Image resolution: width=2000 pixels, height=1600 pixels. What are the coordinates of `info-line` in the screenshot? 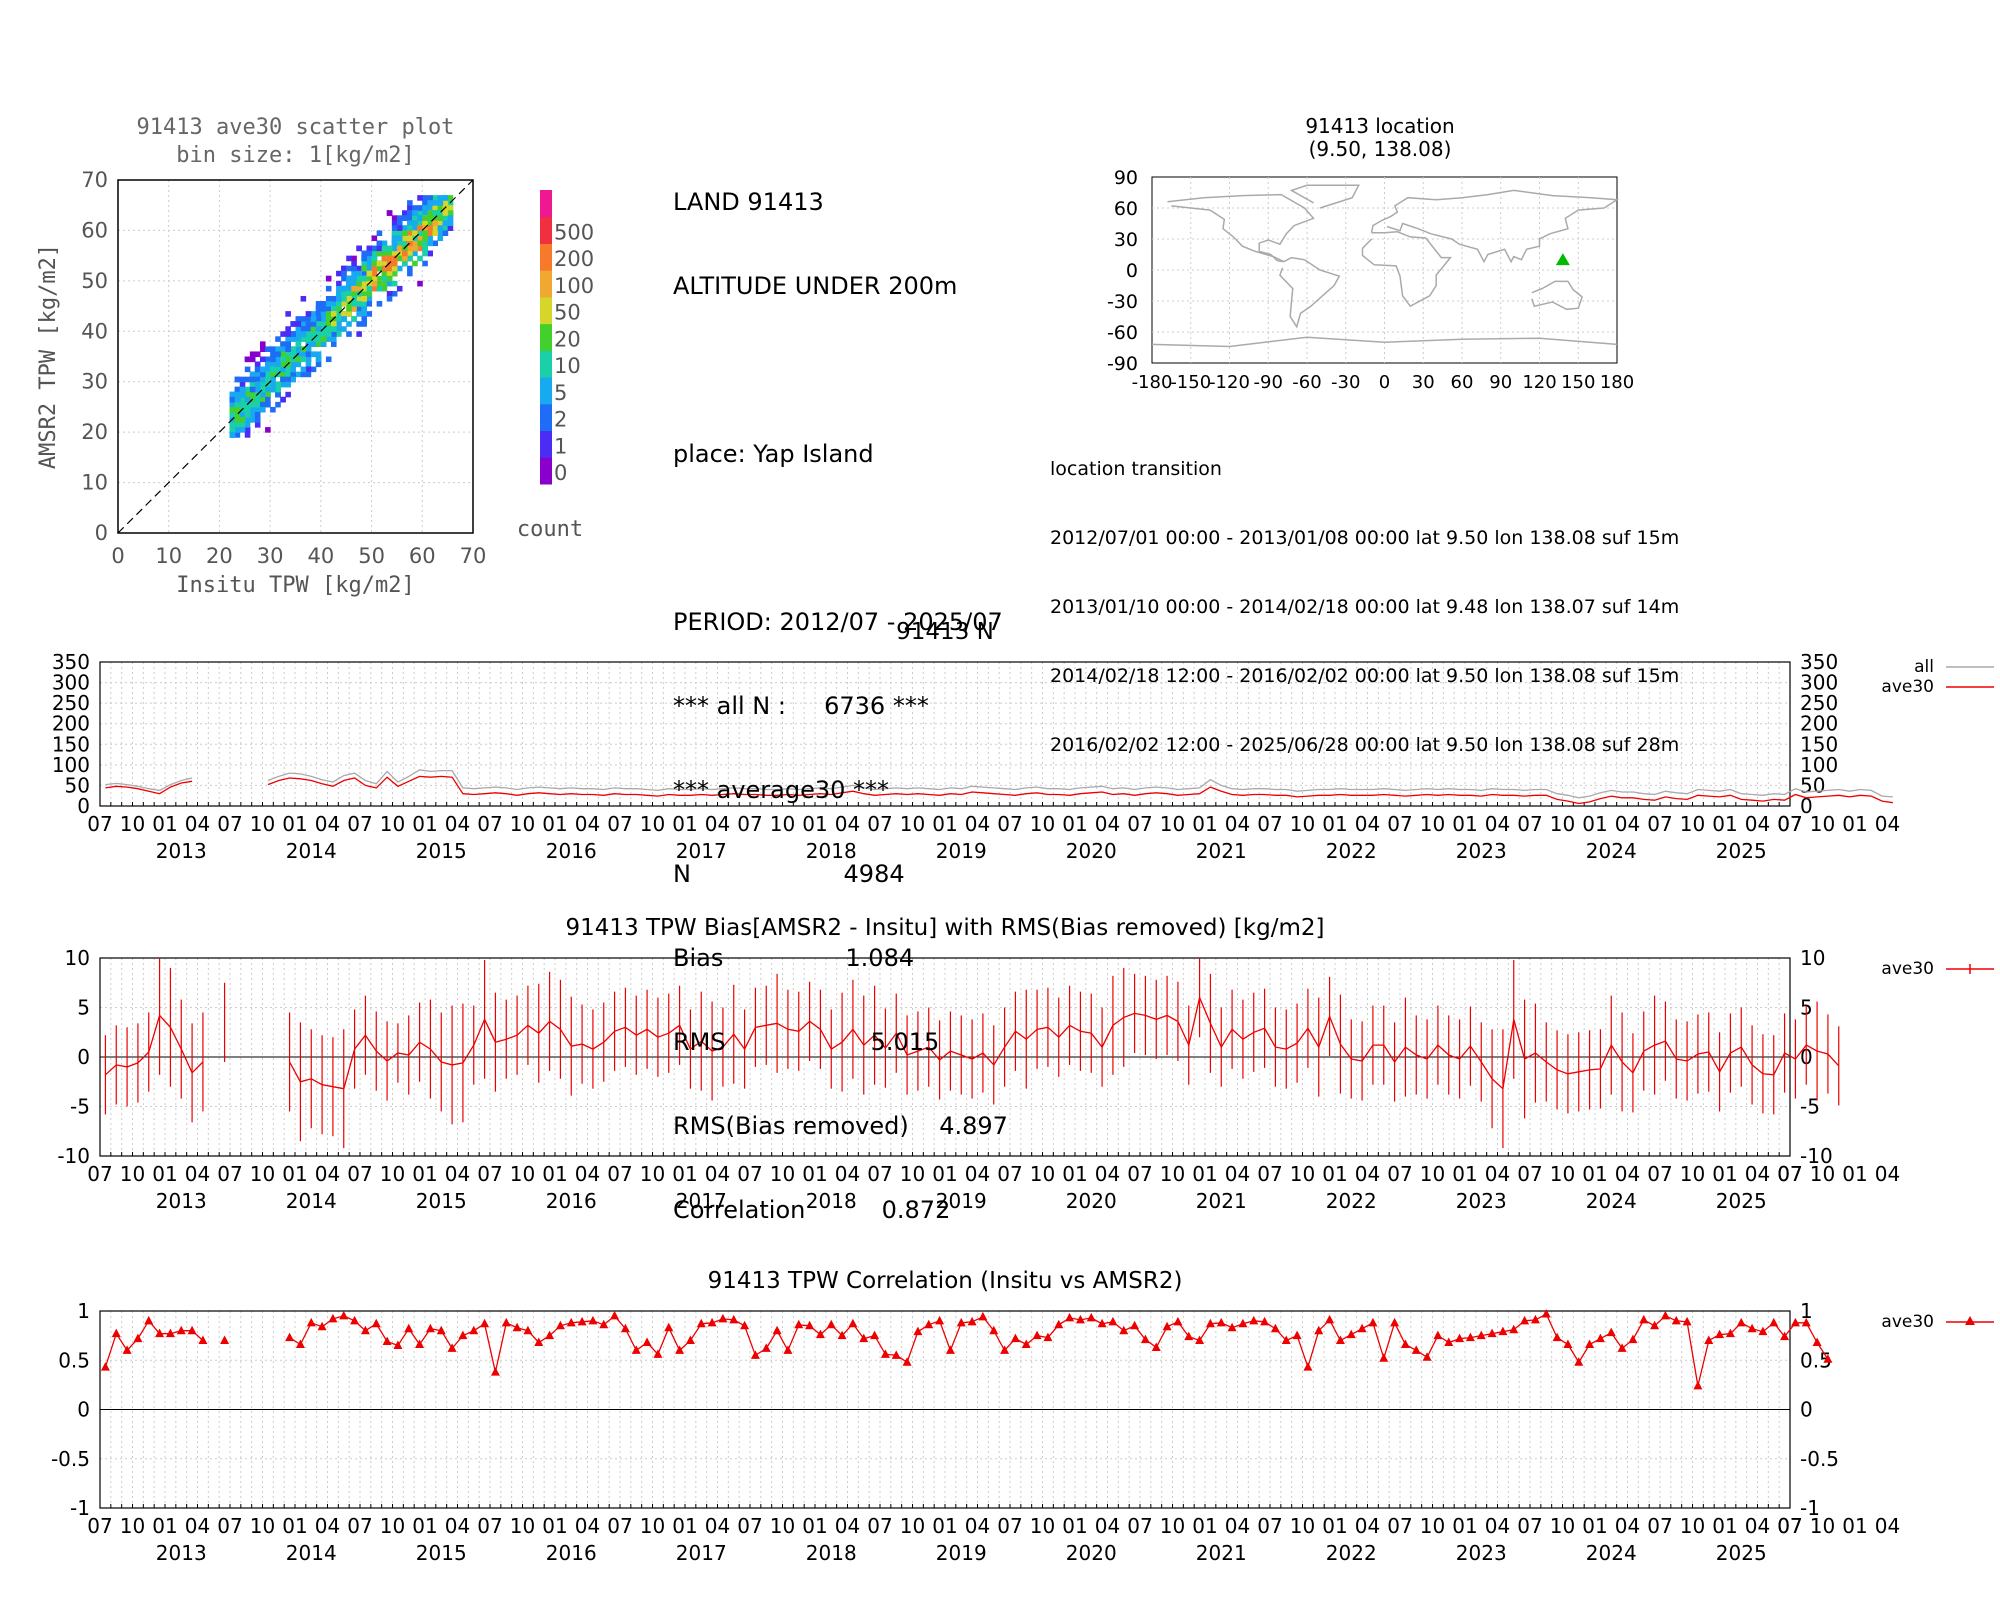 It's located at (840, 370).